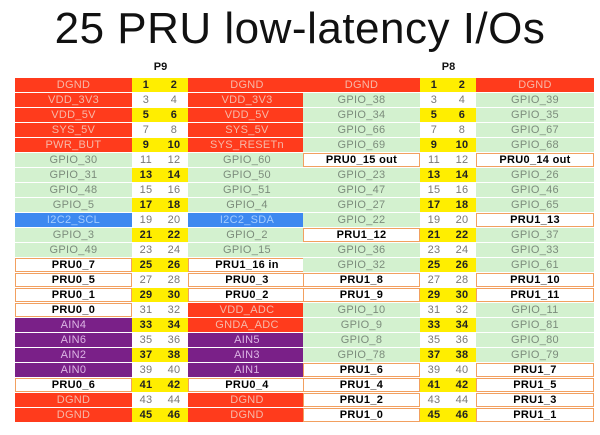  What do you see at coordinates (361, 250) in the screenshot?
I see `pin-label: GPIO_36` at bounding box center [361, 250].